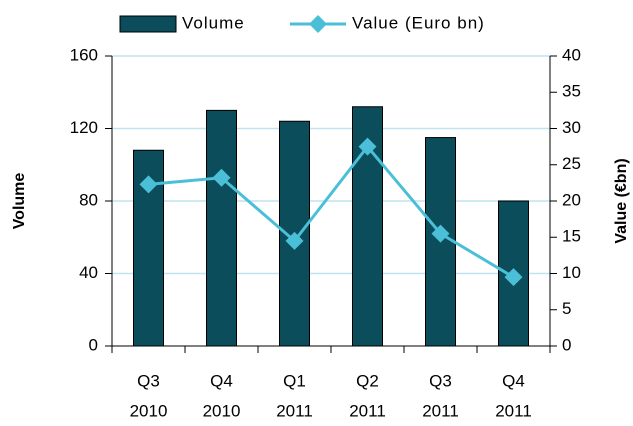  I want to click on y2-tick-label: 5, so click(566, 308).